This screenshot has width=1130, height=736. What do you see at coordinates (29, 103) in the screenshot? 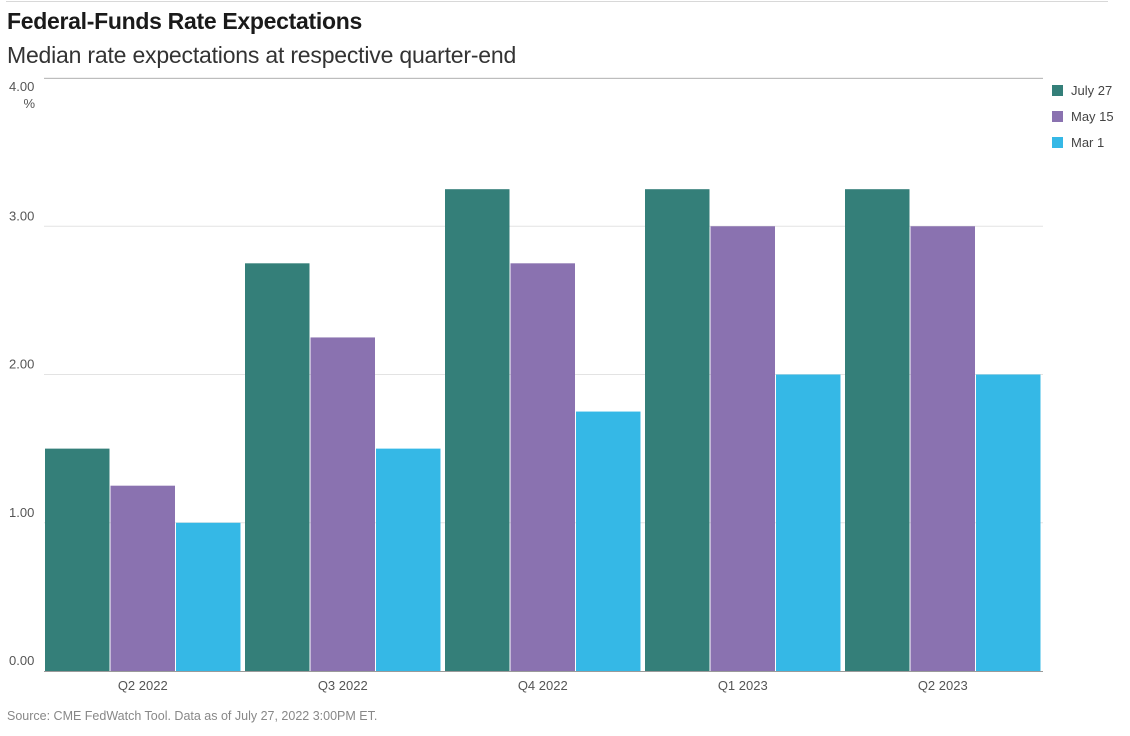
I see `y-unit-label: %` at bounding box center [29, 103].